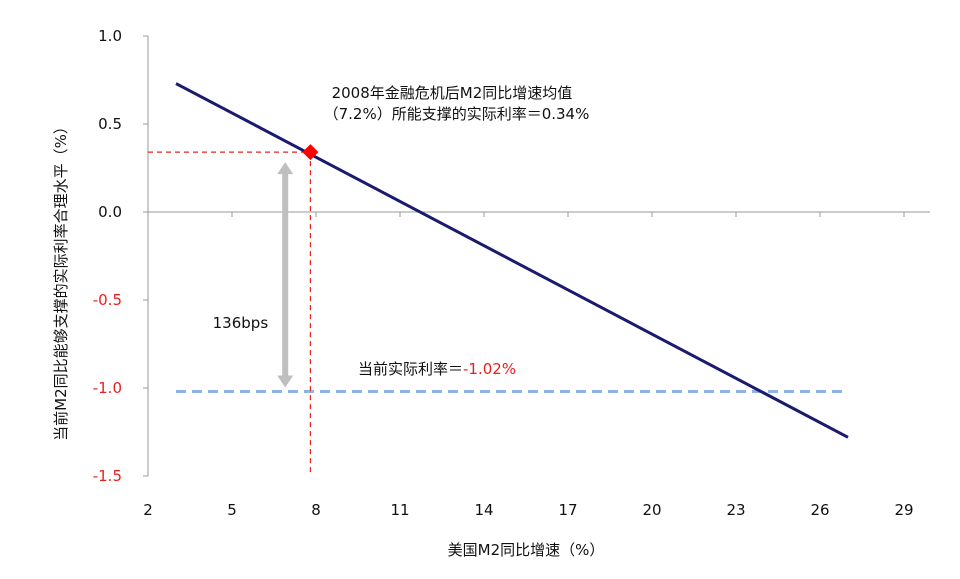 The height and width of the screenshot is (579, 960). Describe the element at coordinates (107, 476) in the screenshot. I see `y-tick-label: -1.5` at that location.